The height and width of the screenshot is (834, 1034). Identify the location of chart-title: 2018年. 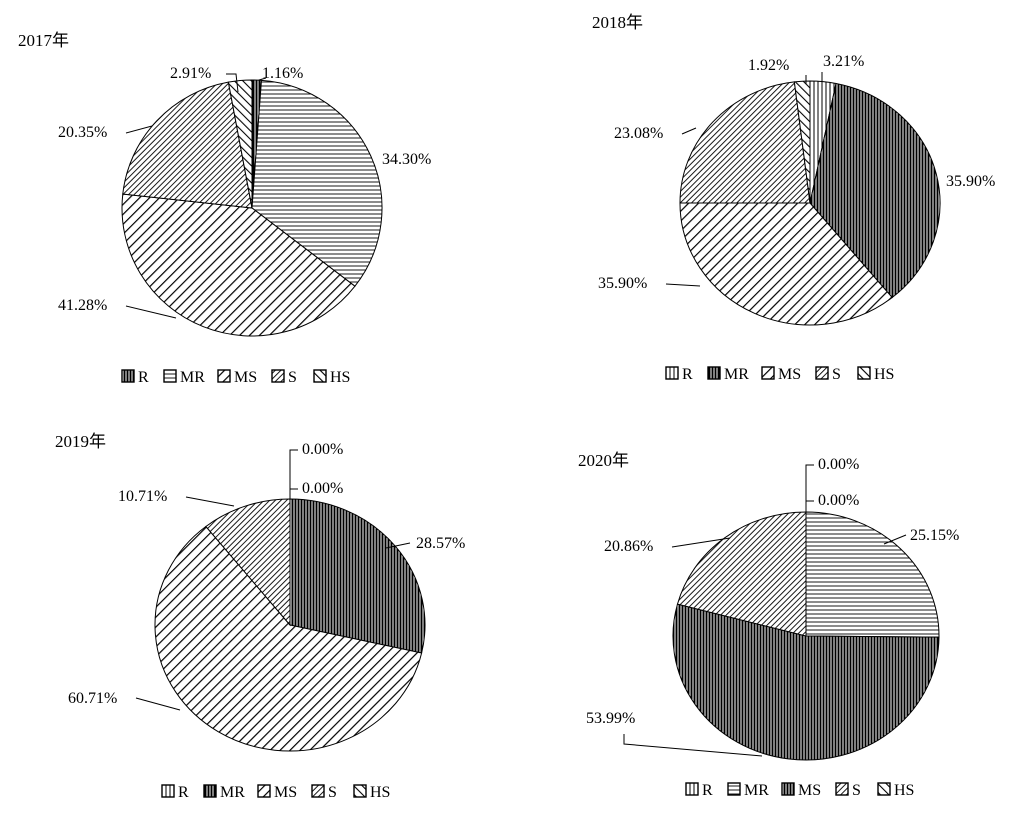
(617, 22).